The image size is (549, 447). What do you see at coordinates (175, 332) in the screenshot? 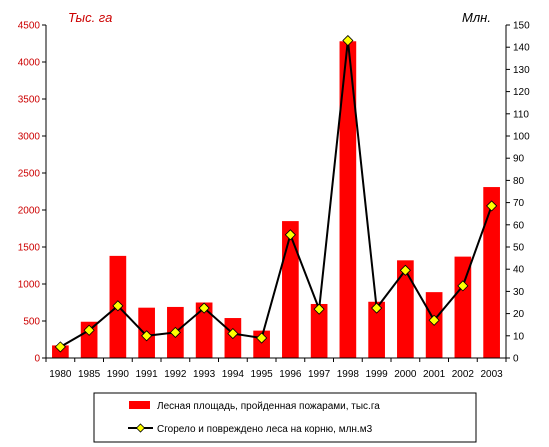
I see `line-marker-1992` at bounding box center [175, 332].